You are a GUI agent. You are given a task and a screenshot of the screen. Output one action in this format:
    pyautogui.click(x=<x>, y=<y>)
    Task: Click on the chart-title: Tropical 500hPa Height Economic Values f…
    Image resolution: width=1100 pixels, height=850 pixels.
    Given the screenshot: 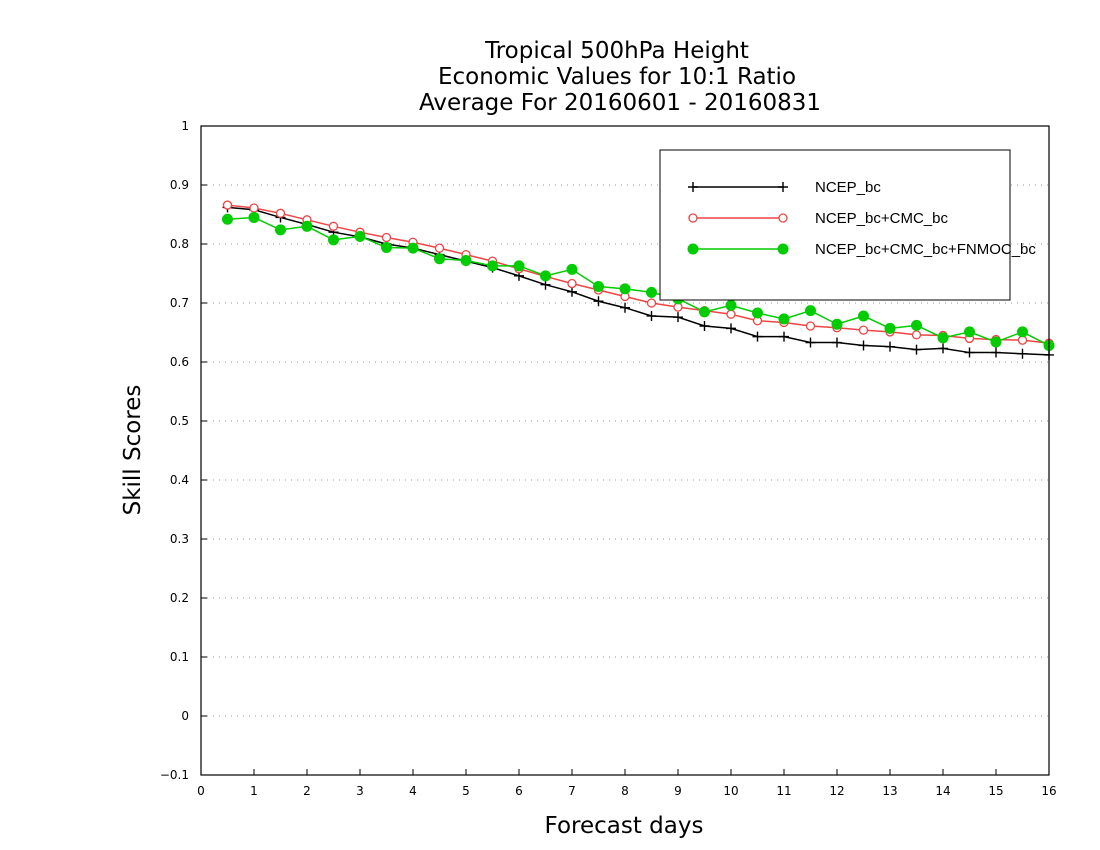 What is the action you would take?
    pyautogui.click(x=620, y=77)
    